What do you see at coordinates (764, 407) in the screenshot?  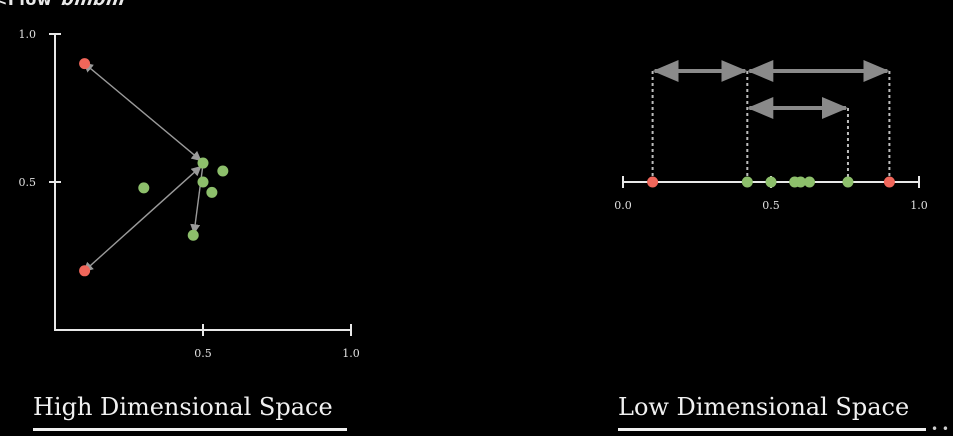 I see `low-dimensional-title: Low Dimensional Space` at bounding box center [764, 407].